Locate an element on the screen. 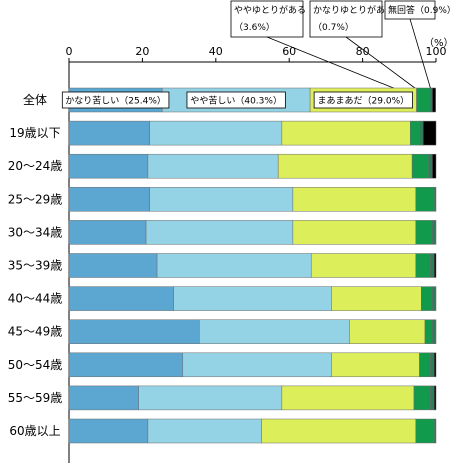  category-label: 60歳以上 is located at coordinates (34, 431).